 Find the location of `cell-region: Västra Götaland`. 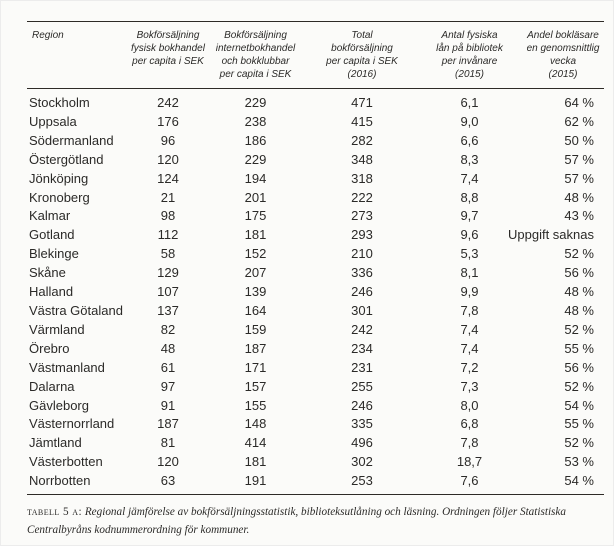

cell-region: Västra Götaland is located at coordinates (76, 310).